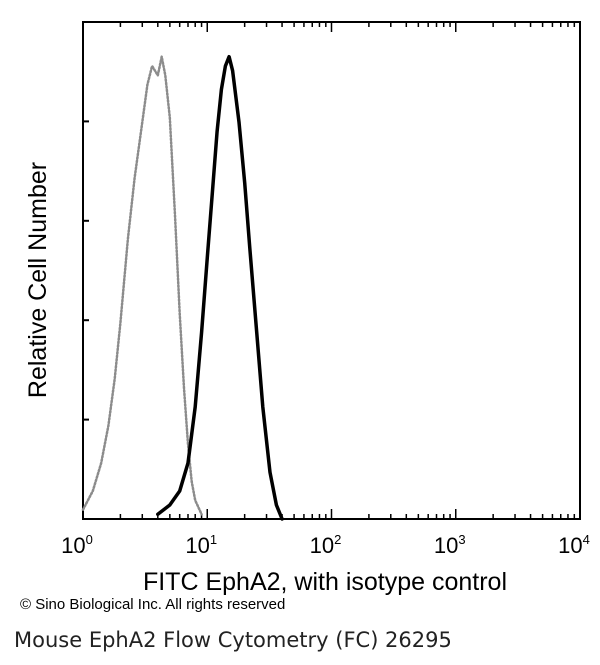  Describe the element at coordinates (337, 539) in the screenshot. I see `tick-exponent: 2` at that location.